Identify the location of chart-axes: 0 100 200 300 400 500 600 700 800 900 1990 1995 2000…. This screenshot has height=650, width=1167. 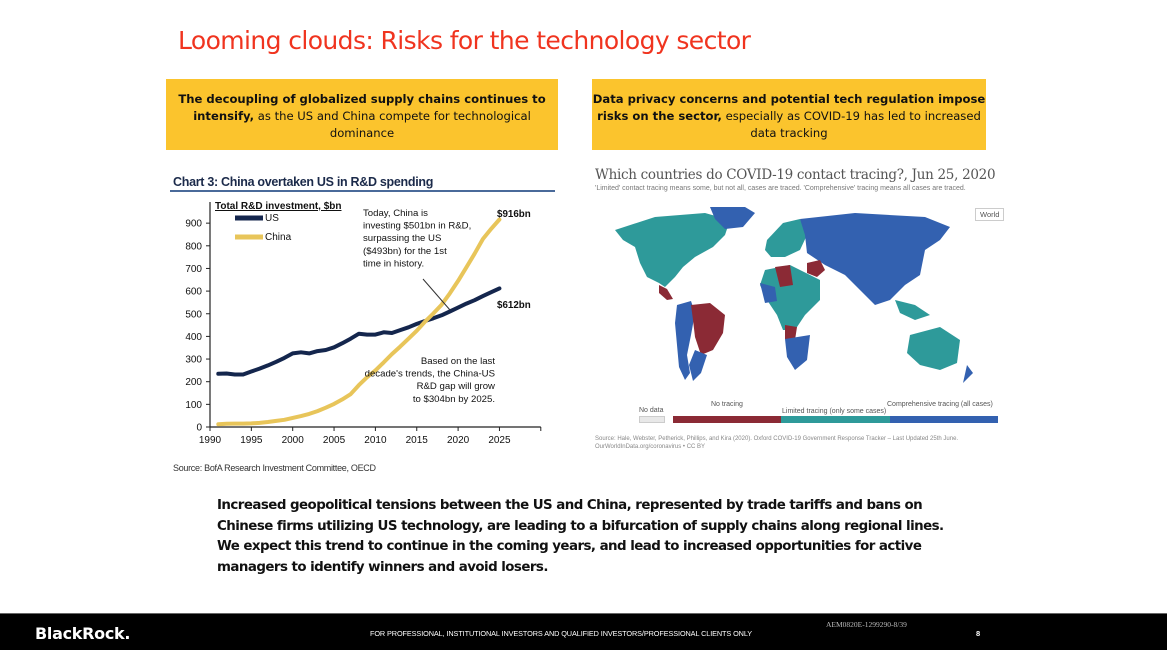
(363, 324).